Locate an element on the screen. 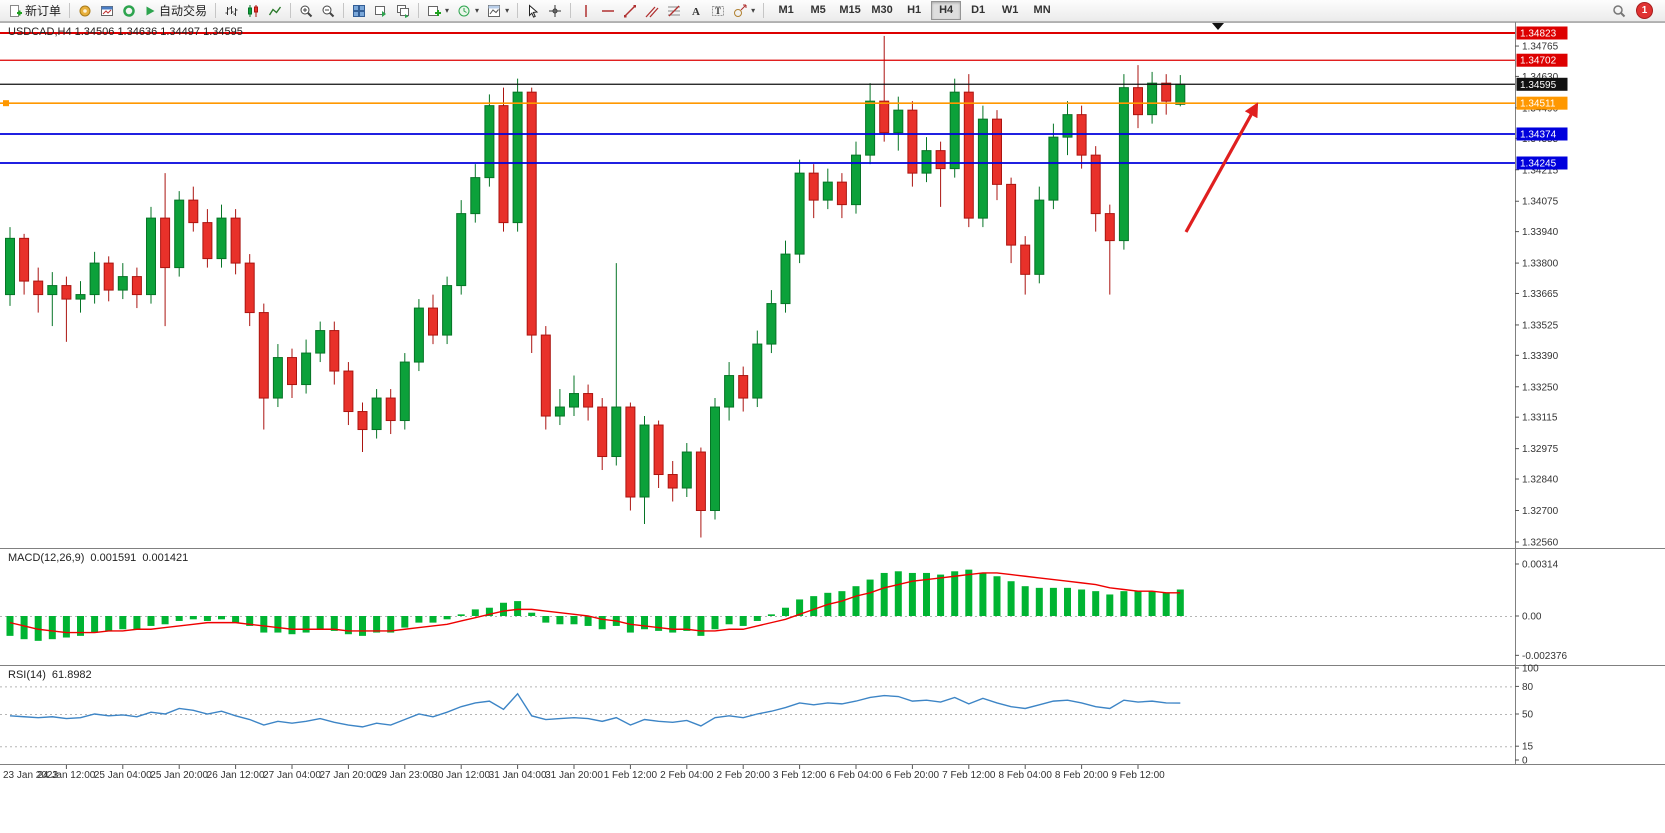 The height and width of the screenshot is (833, 1665). line-chart-button is located at coordinates (275, 11).